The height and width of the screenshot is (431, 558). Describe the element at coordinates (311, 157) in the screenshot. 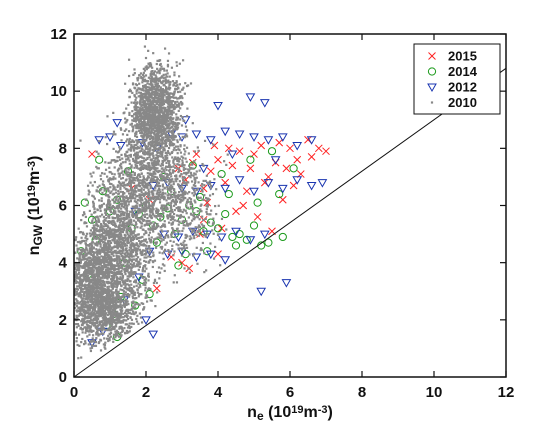

I see `point-2015` at that location.